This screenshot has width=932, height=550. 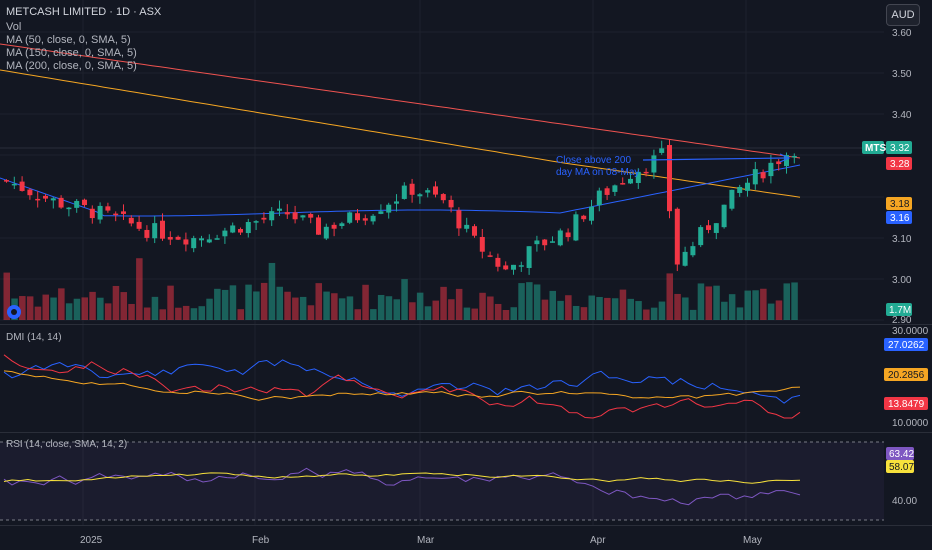 What do you see at coordinates (900, 218) in the screenshot?
I see `ma50-tag-text: 3.16` at bounding box center [900, 218].